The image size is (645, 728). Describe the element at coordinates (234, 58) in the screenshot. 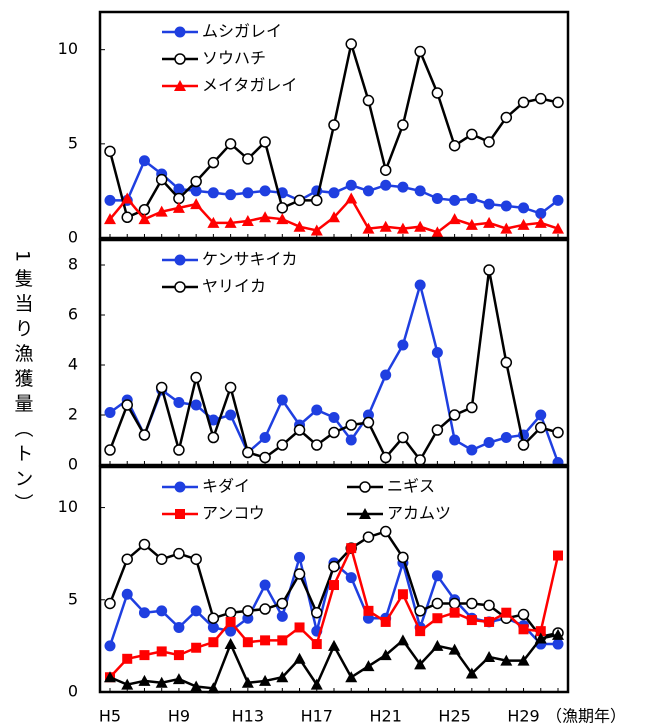

I see `legend-label: ソウハチ` at that location.